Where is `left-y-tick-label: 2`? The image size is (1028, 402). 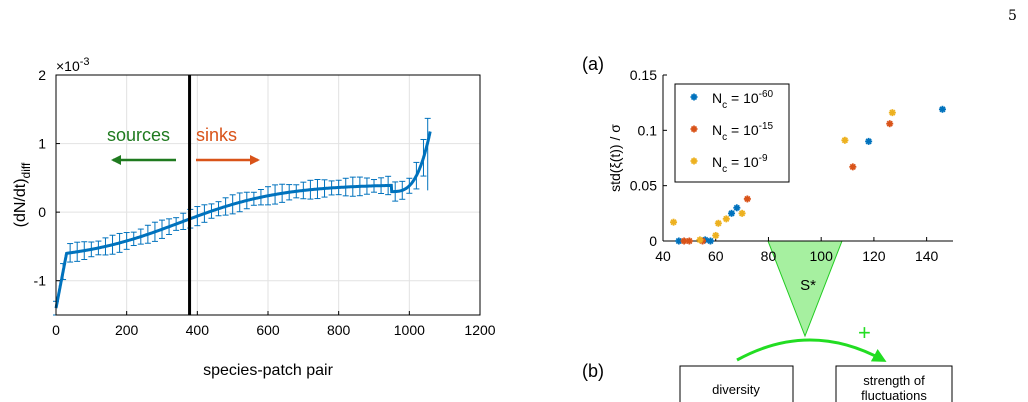 left-y-tick-label: 2 is located at coordinates (42, 75).